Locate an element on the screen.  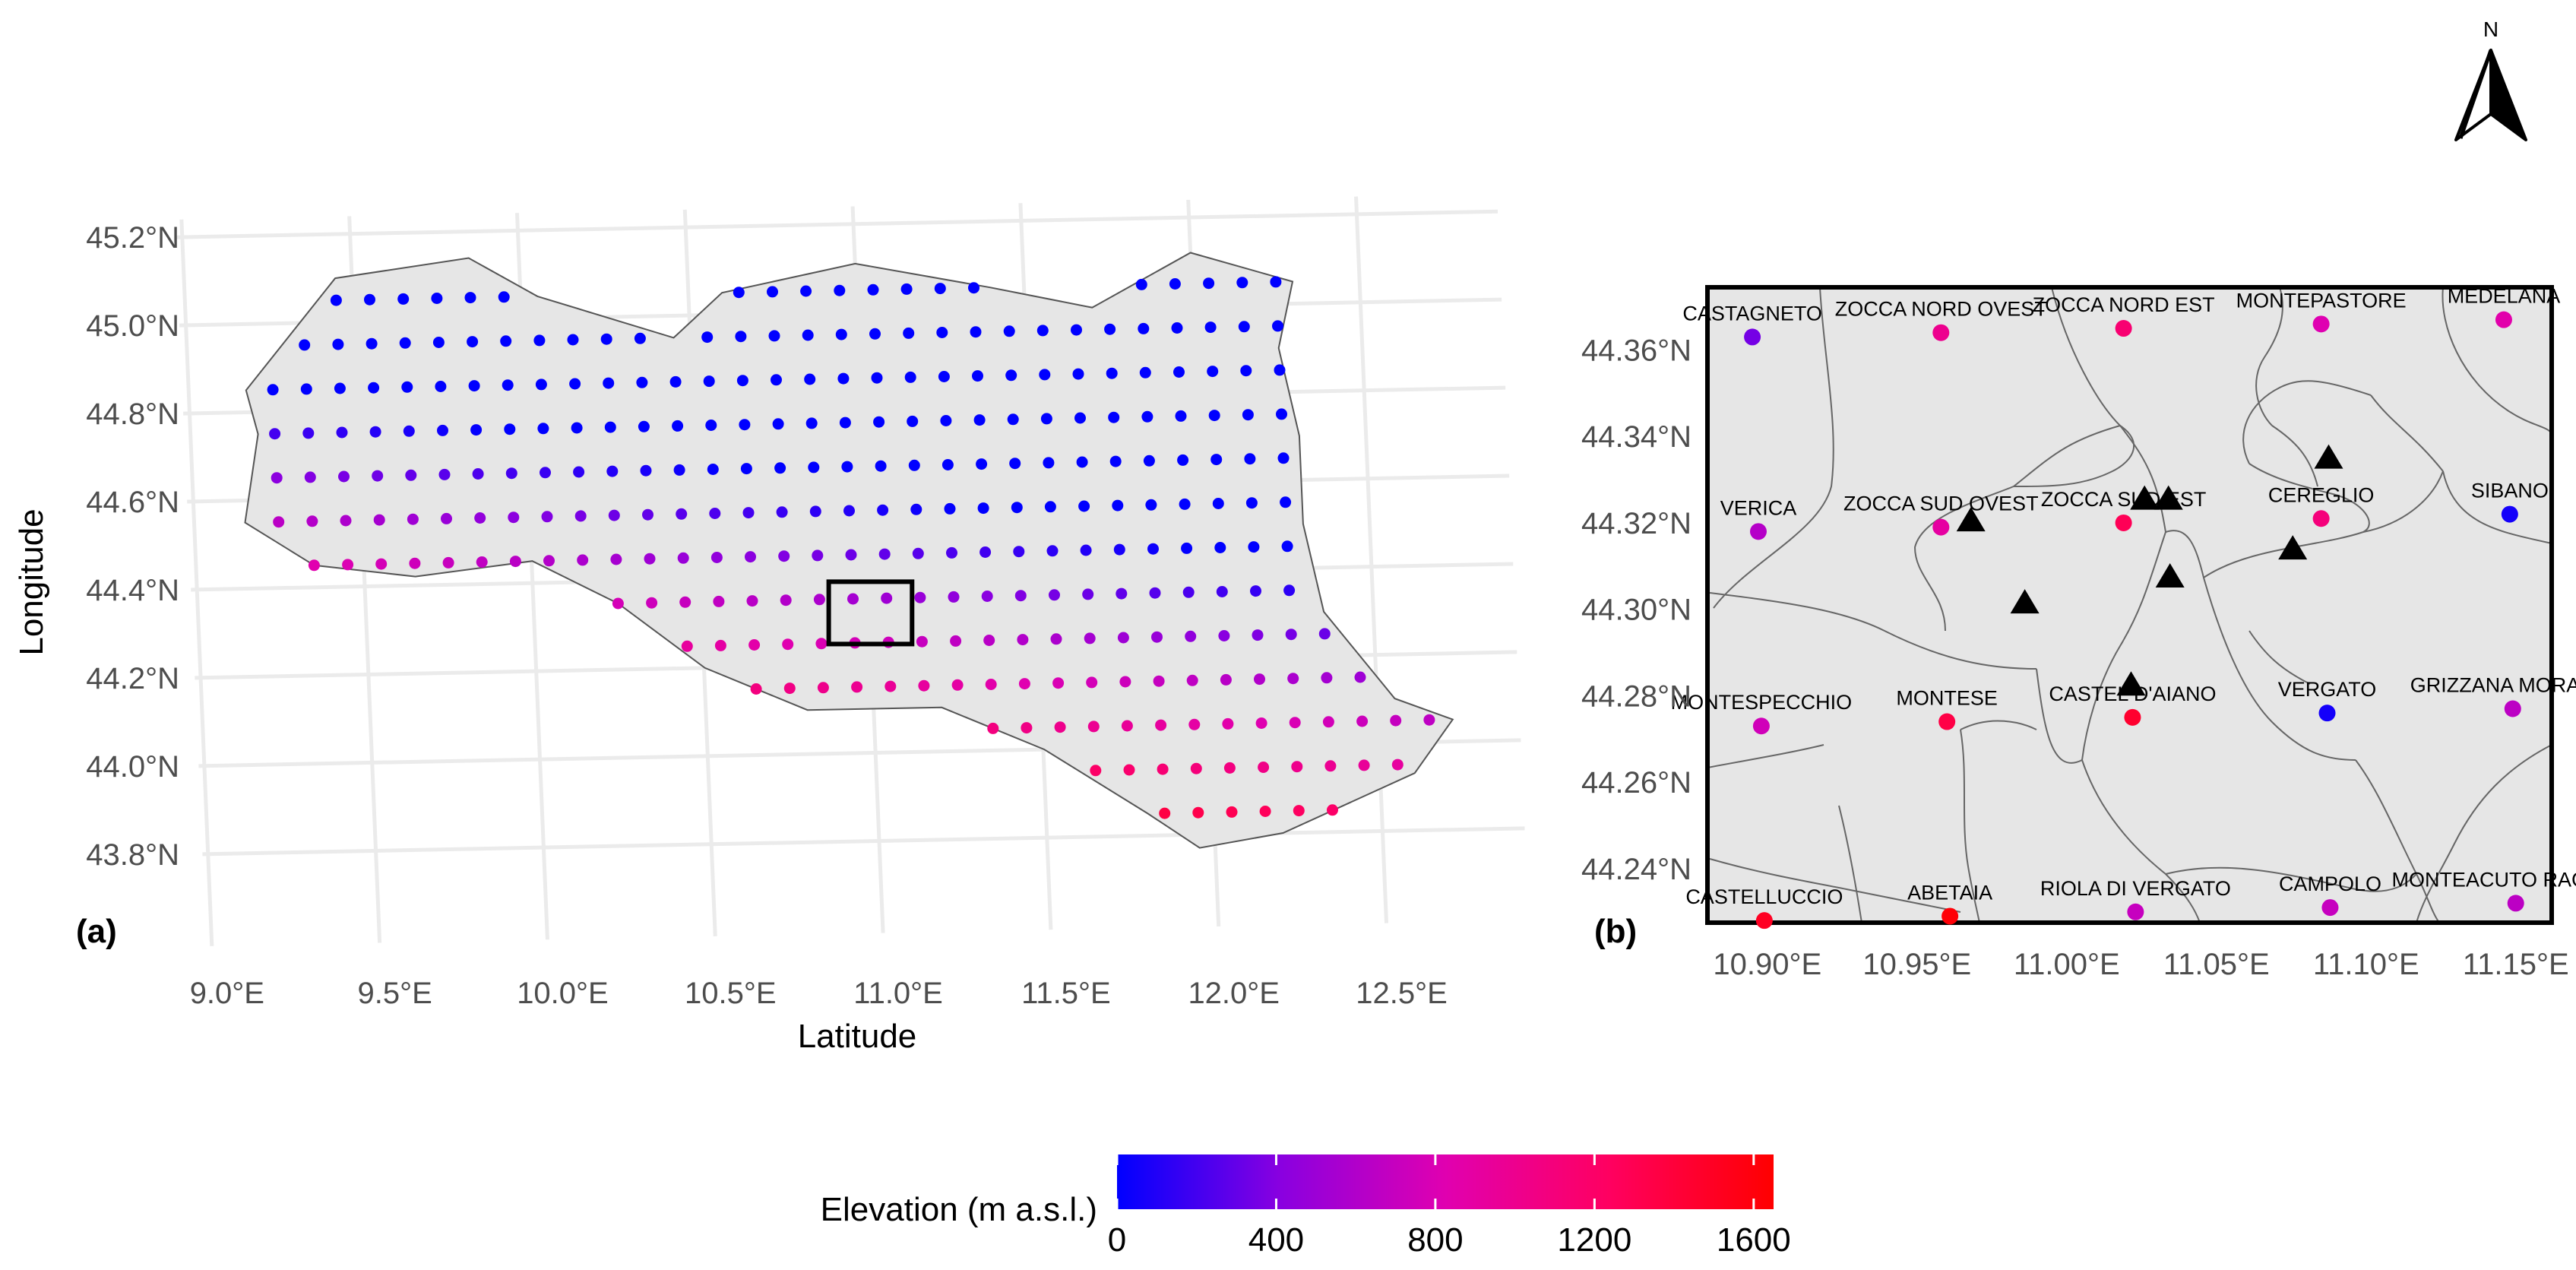
panel-a-xlabel: Latitude is located at coordinates (857, 1036).